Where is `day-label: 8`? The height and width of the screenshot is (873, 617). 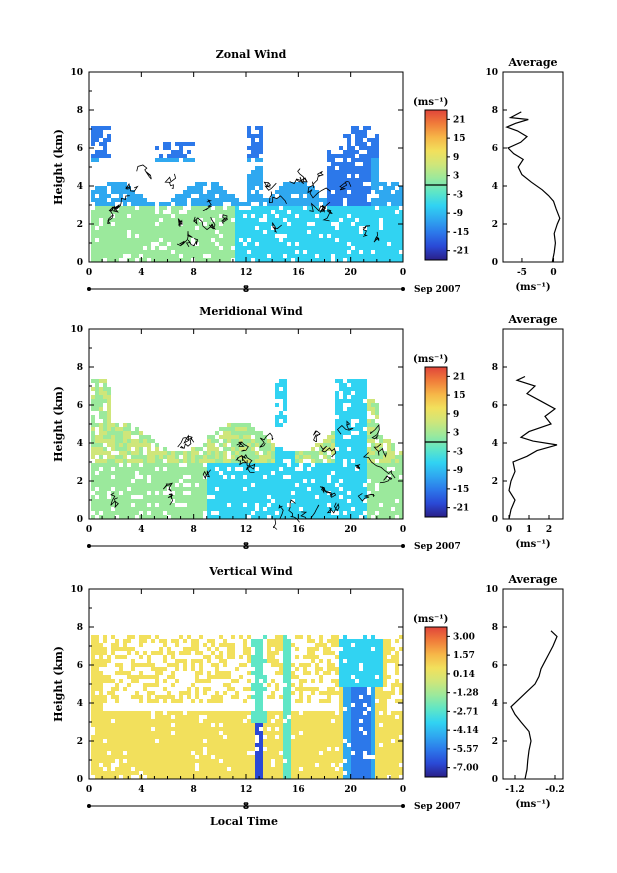 day-label: 8 is located at coordinates (246, 547).